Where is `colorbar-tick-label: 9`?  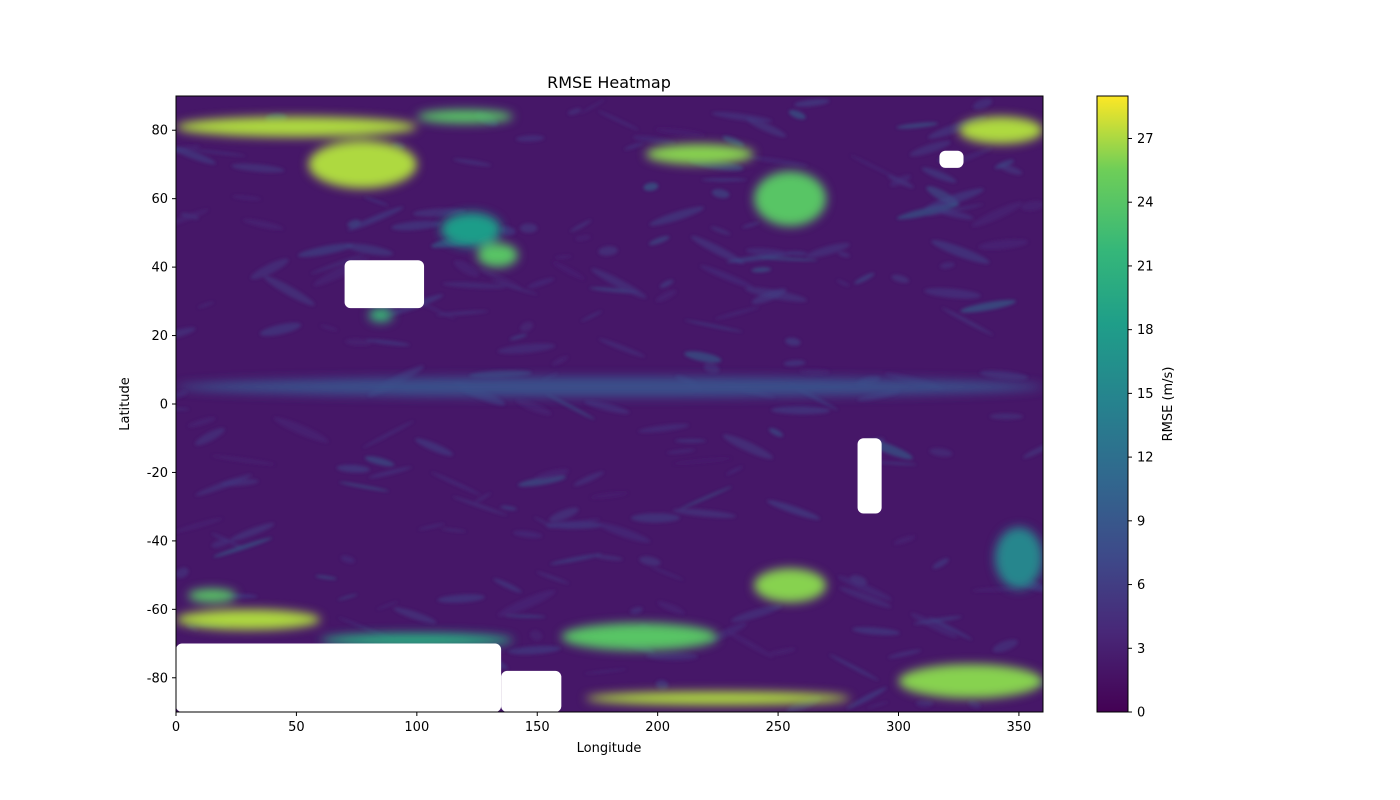
colorbar-tick-label: 9 is located at coordinates (1141, 521).